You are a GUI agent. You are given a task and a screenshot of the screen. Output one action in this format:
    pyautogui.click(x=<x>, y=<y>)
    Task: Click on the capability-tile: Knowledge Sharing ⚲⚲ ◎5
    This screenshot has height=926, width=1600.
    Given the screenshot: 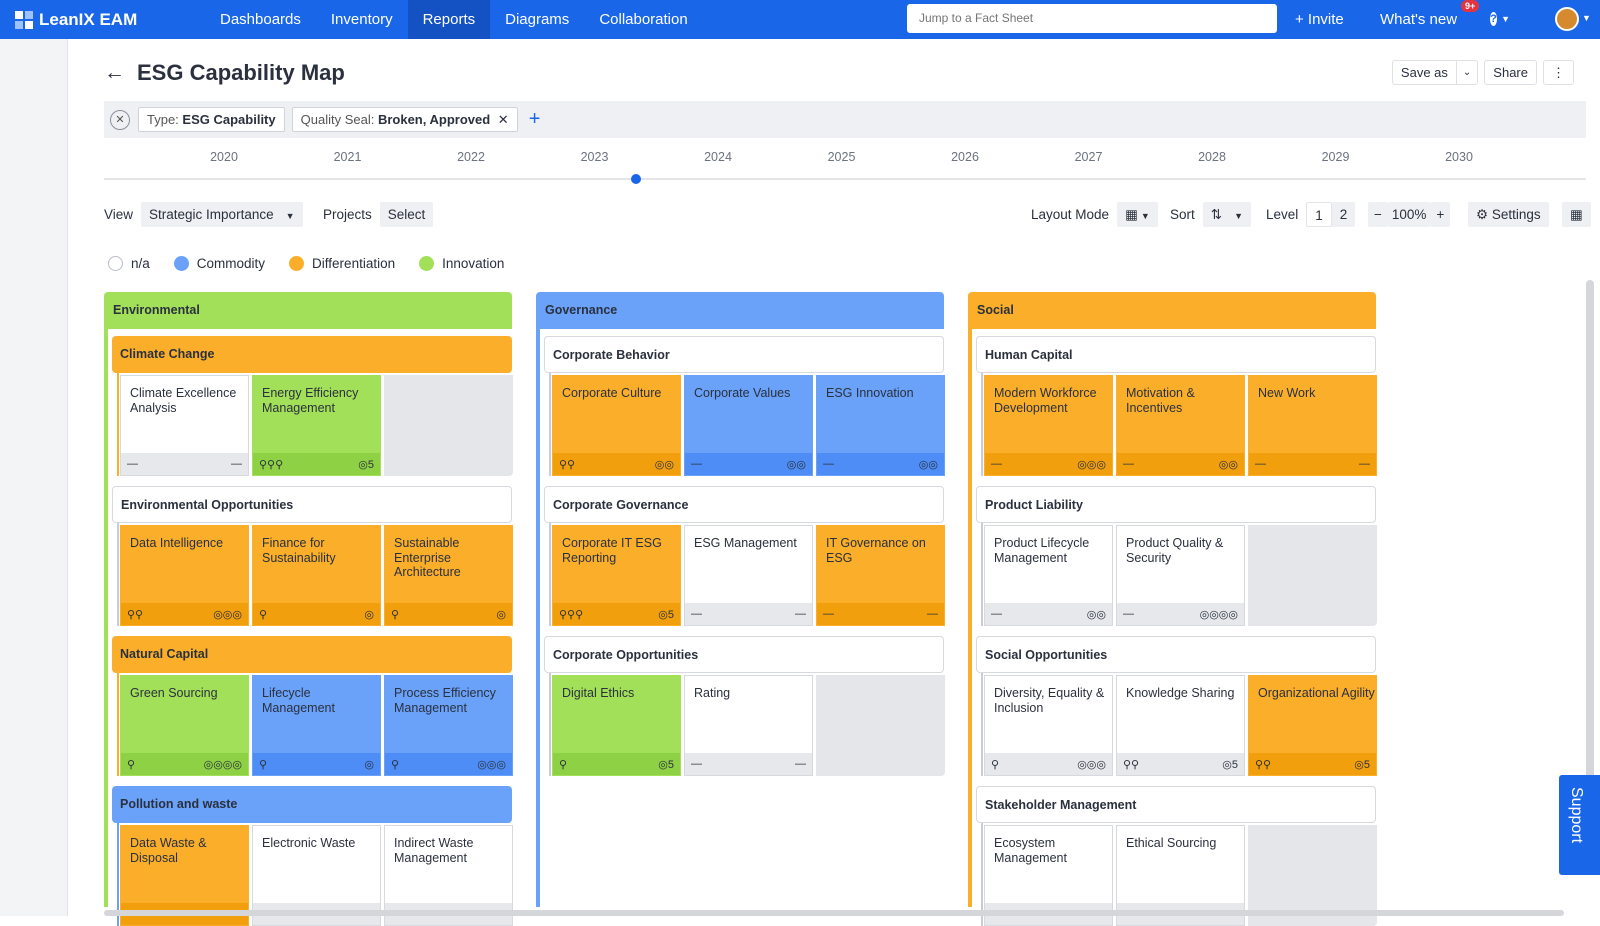 What is the action you would take?
    pyautogui.click(x=1180, y=725)
    